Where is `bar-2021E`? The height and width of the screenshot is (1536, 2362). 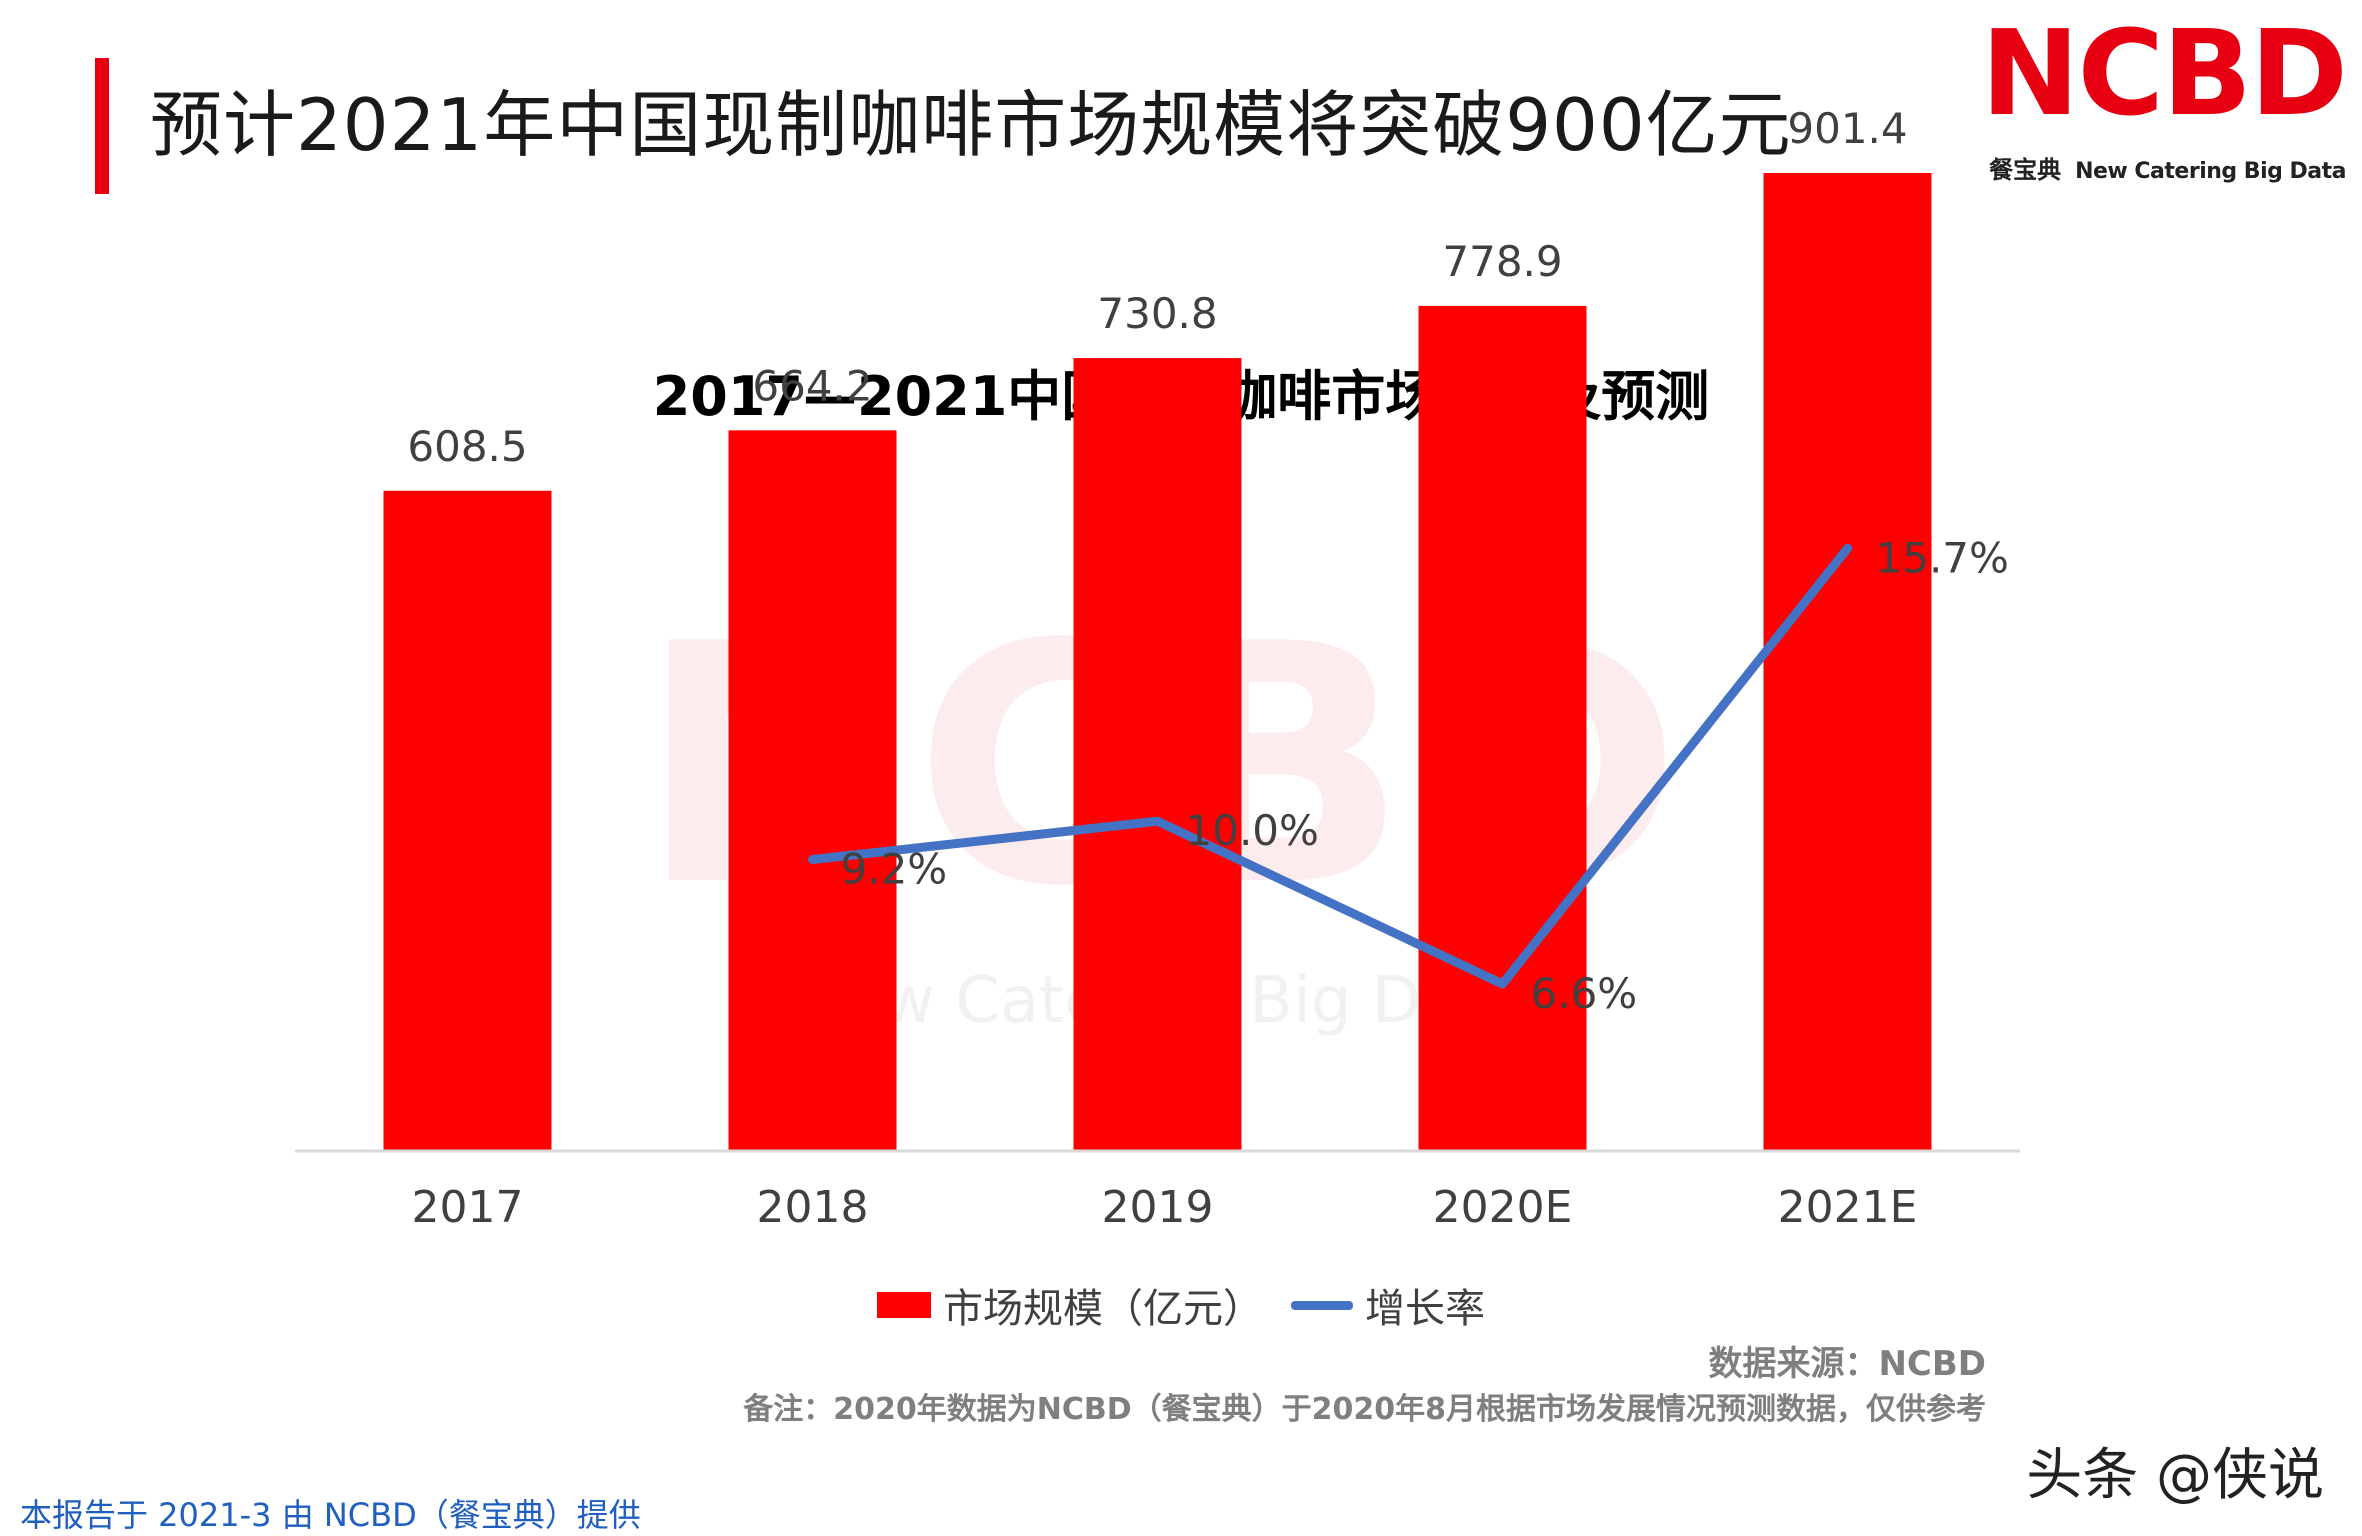
bar-2021E is located at coordinates (1847, 661).